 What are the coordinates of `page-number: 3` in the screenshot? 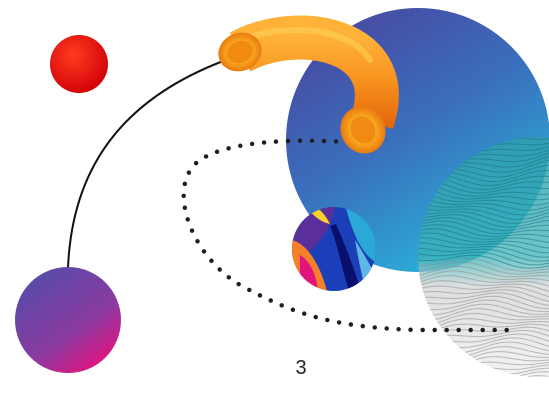 It's located at (301, 368).